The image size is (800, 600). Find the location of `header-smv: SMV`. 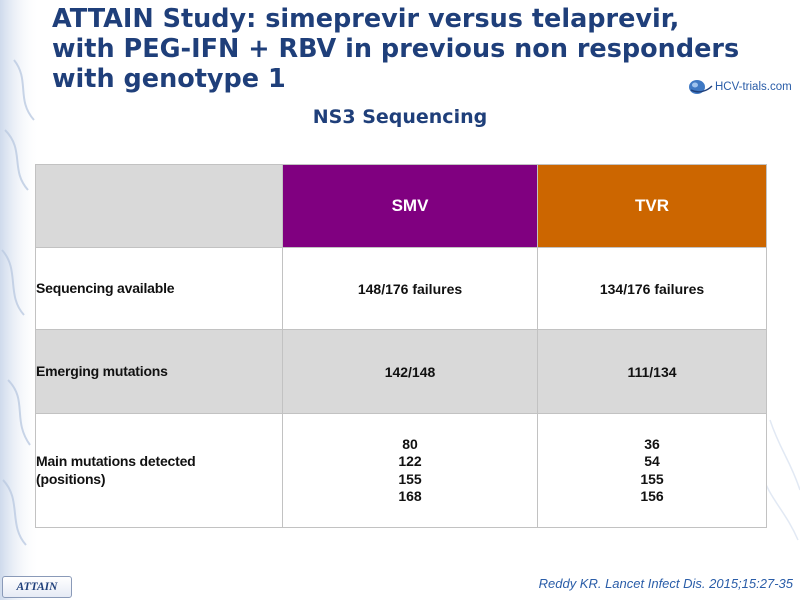

header-smv: SMV is located at coordinates (410, 206).